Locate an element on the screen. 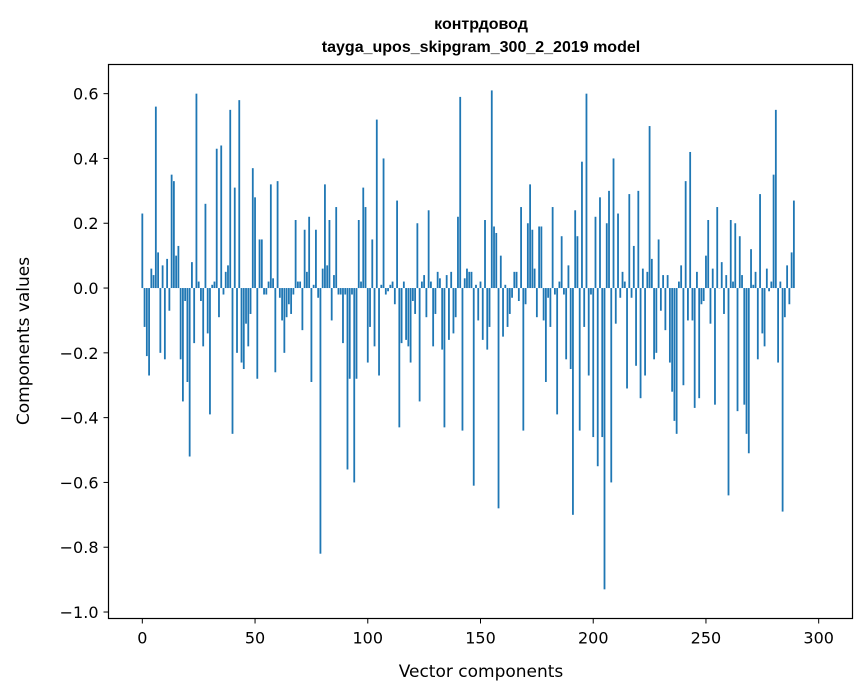 The image size is (867, 696). y-tick-label: 0.4 is located at coordinates (85, 158).